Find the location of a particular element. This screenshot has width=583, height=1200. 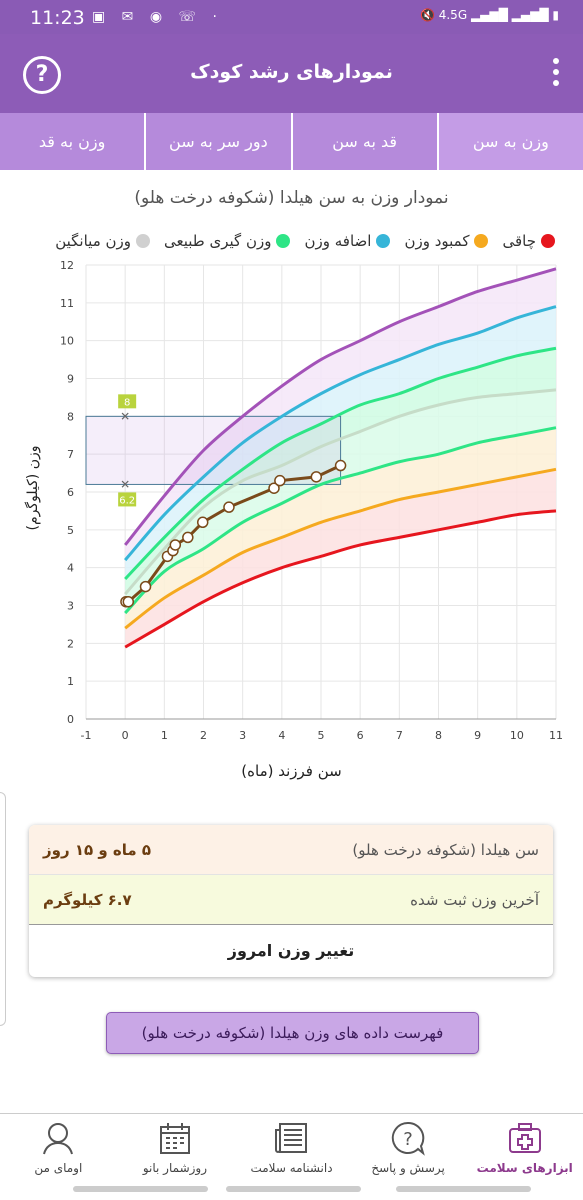

nav-profile: اومای من is located at coordinates (58, 1149).